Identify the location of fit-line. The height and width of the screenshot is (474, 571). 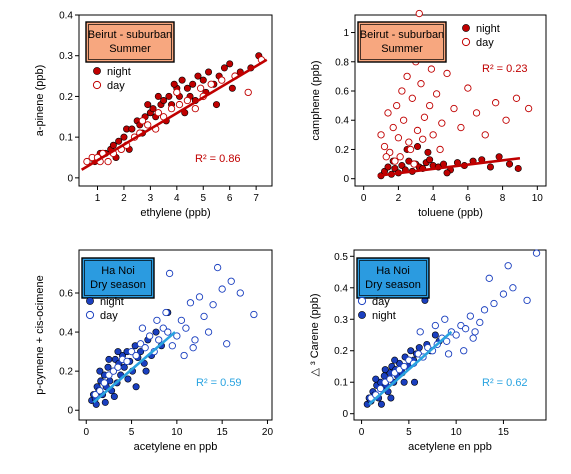
(449, 167).